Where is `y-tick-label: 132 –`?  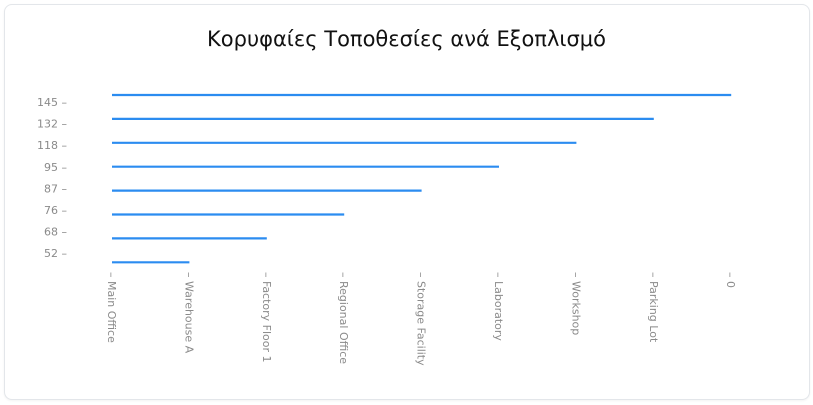
y-tick-label: 132 – is located at coordinates (52, 124).